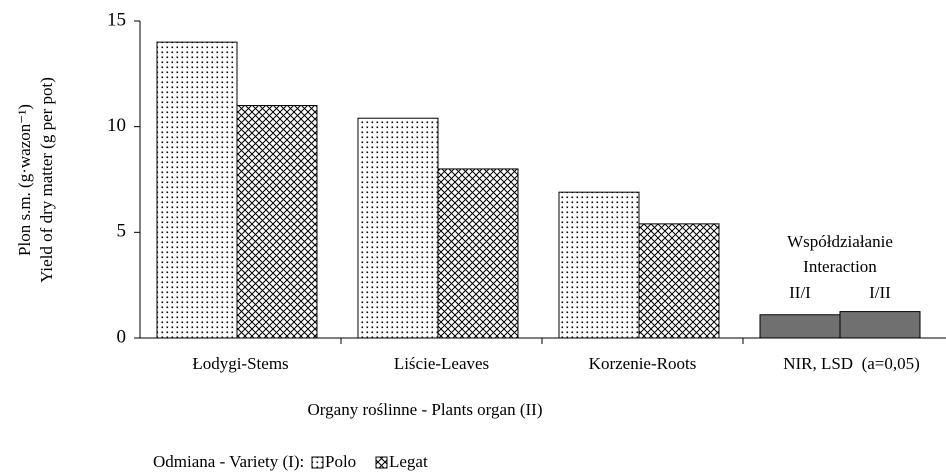 Image resolution: width=946 pixels, height=475 pixels. Describe the element at coordinates (116, 125) in the screenshot. I see `y-tick-label: 10` at that location.